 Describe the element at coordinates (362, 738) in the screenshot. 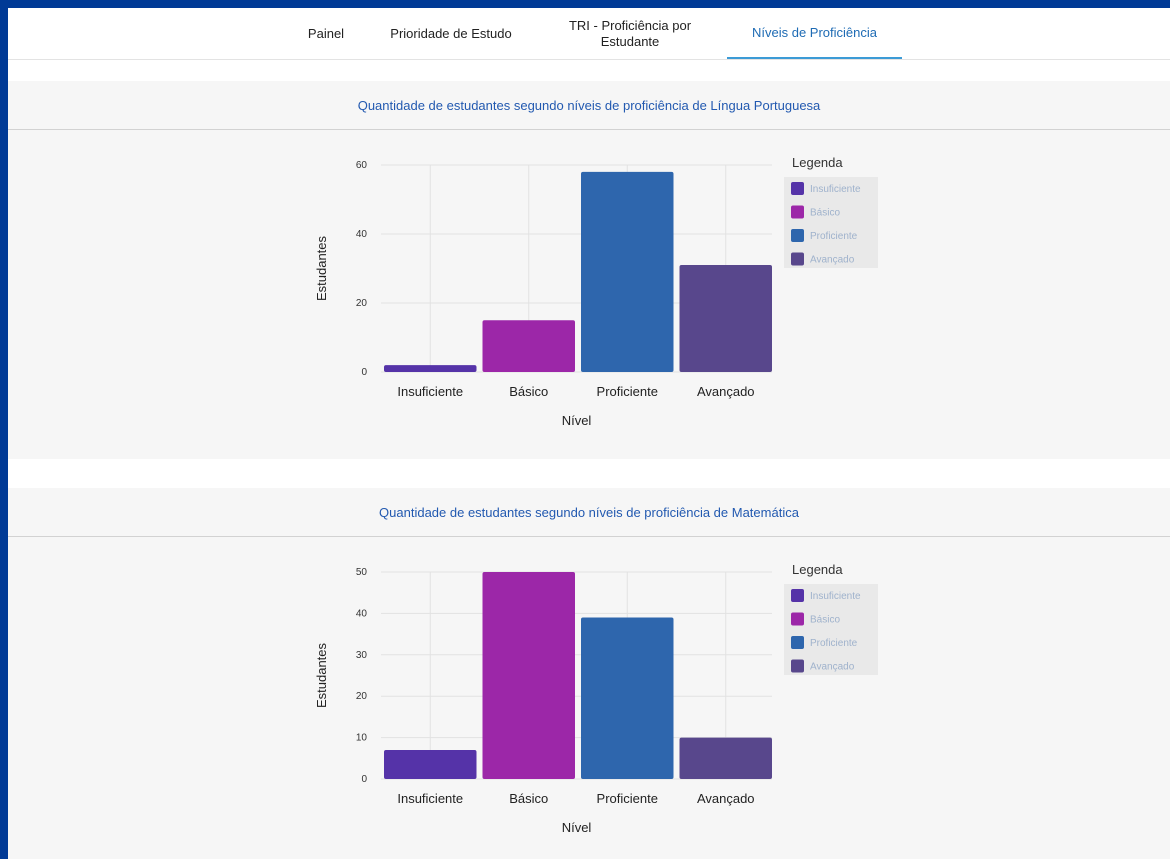

I see `y-tick-label: 10` at that location.